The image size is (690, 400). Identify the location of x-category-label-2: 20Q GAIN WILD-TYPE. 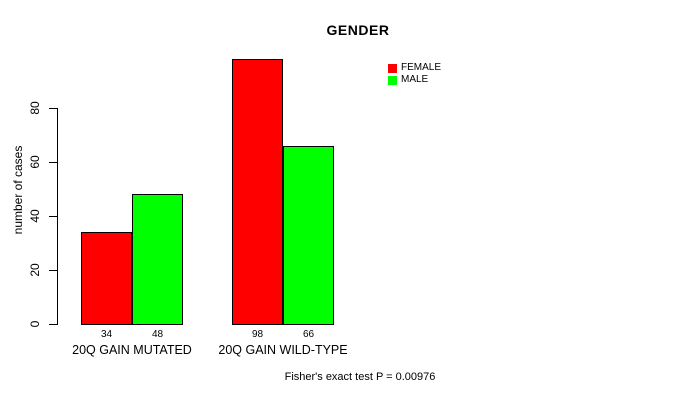
(283, 350).